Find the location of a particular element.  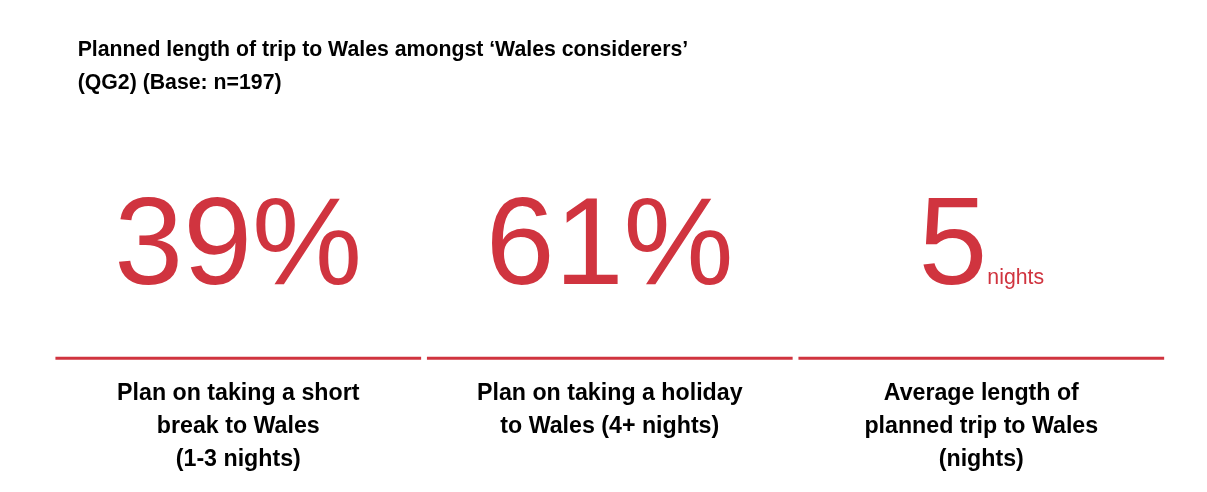

data-label: 39% is located at coordinates (238, 240).